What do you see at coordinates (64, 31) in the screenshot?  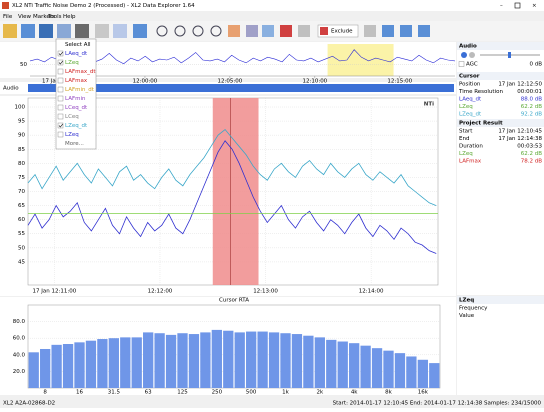 I see `tool-report` at bounding box center [64, 31].